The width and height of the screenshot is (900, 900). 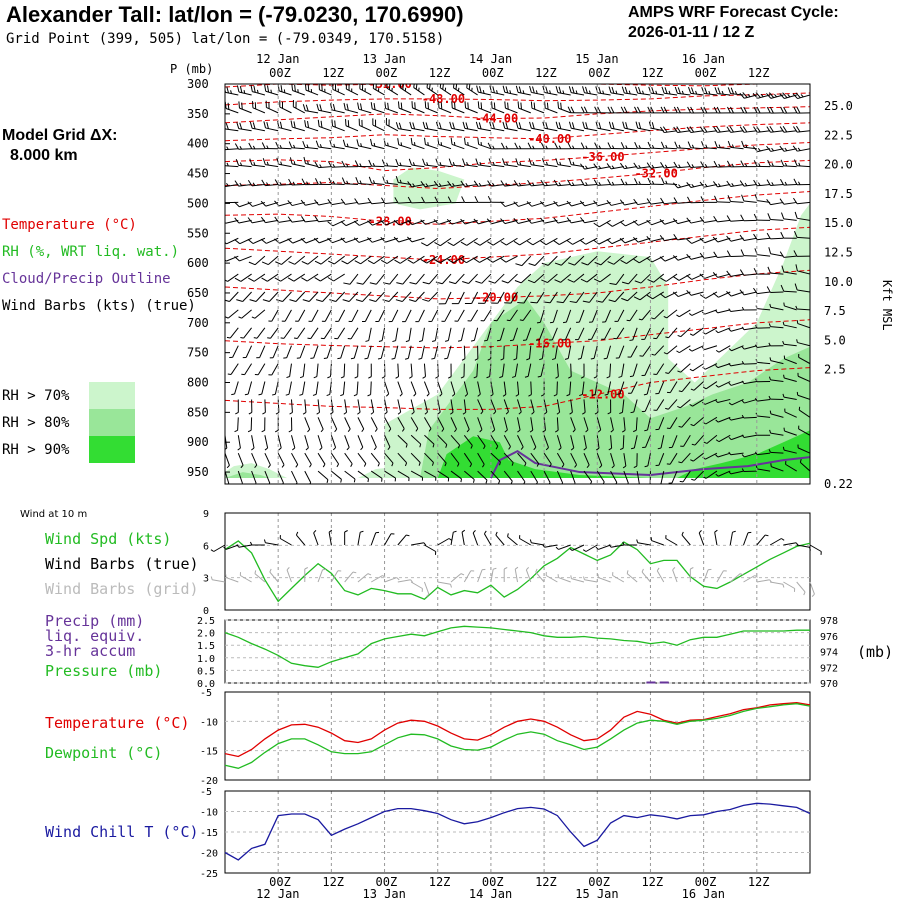 What do you see at coordinates (664, 682) in the screenshot?
I see `precip-bar` at bounding box center [664, 682].